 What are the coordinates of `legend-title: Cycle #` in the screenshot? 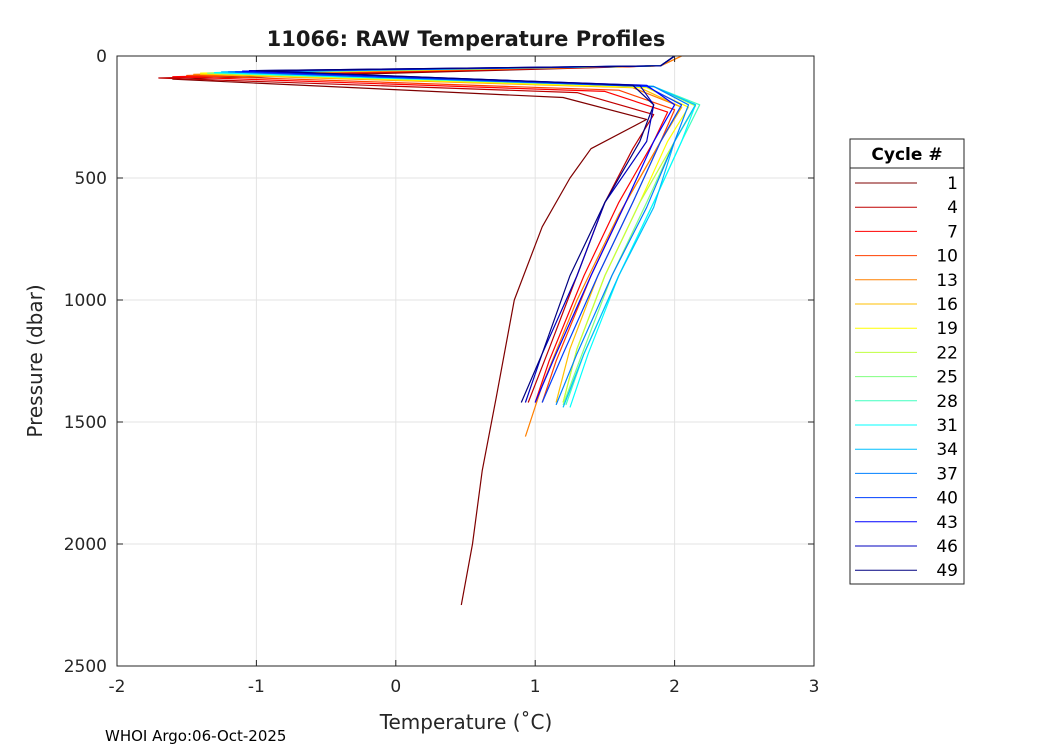 It's located at (906, 155).